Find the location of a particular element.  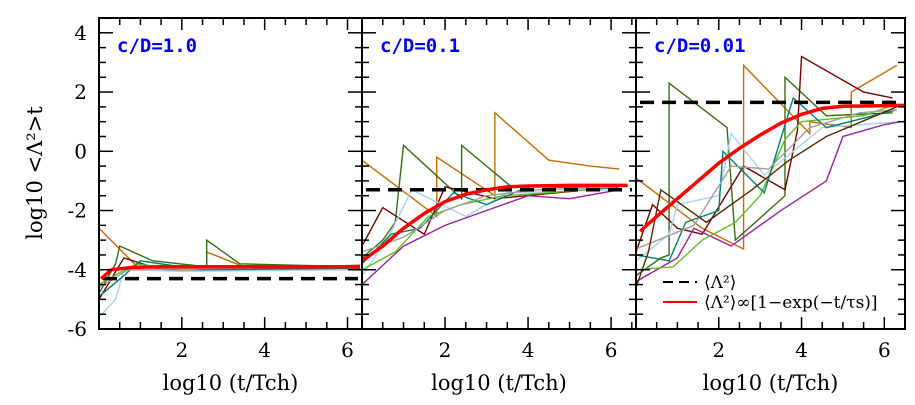

y-tick-label: -2 is located at coordinates (77, 211).